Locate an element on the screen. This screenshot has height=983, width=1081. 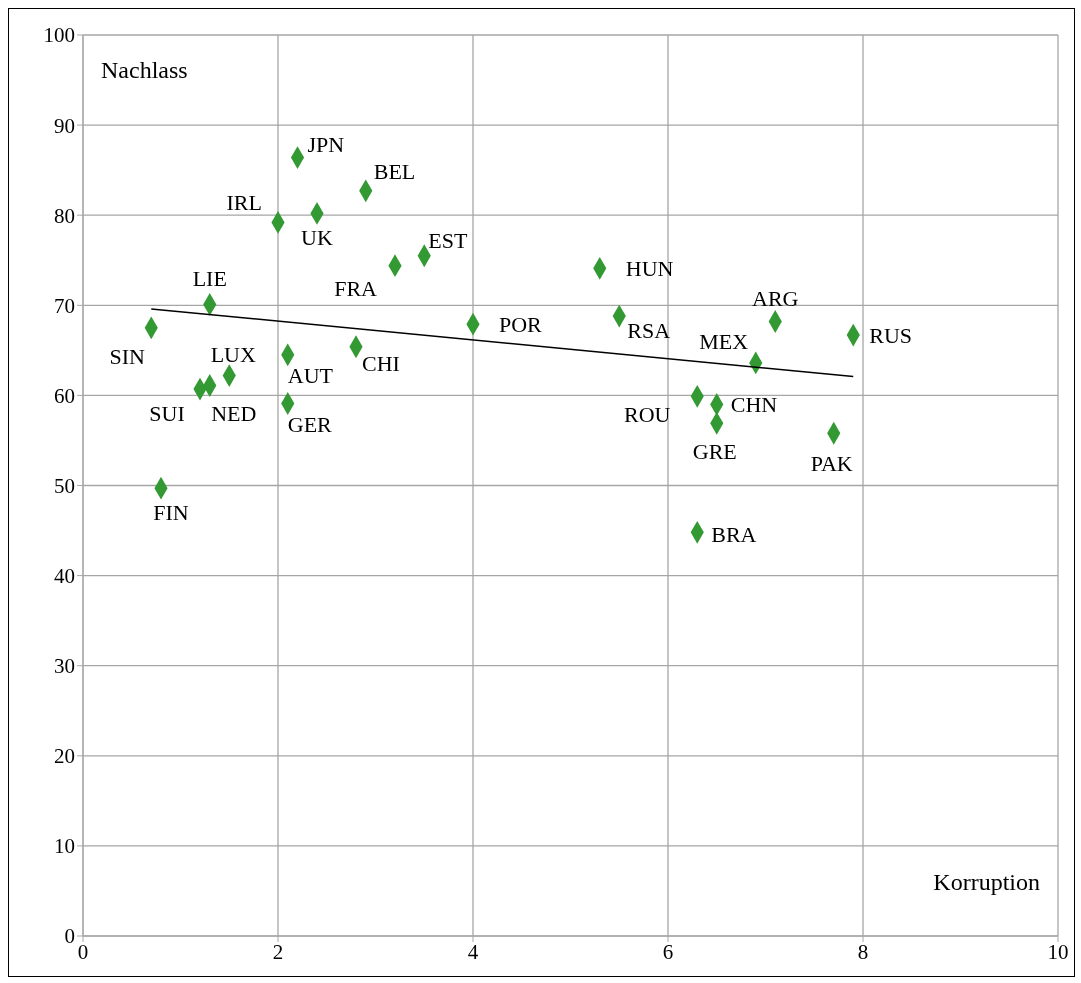
annotation: ARG is located at coordinates (775, 298).